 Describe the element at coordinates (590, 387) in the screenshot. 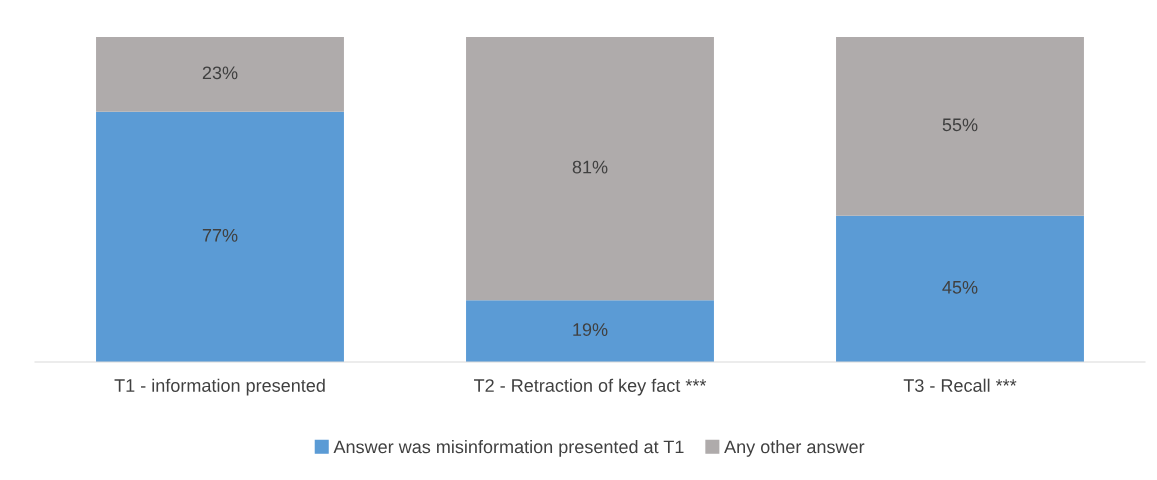

I see `x-tick-label: T2 - Retraction of key fact ***` at that location.